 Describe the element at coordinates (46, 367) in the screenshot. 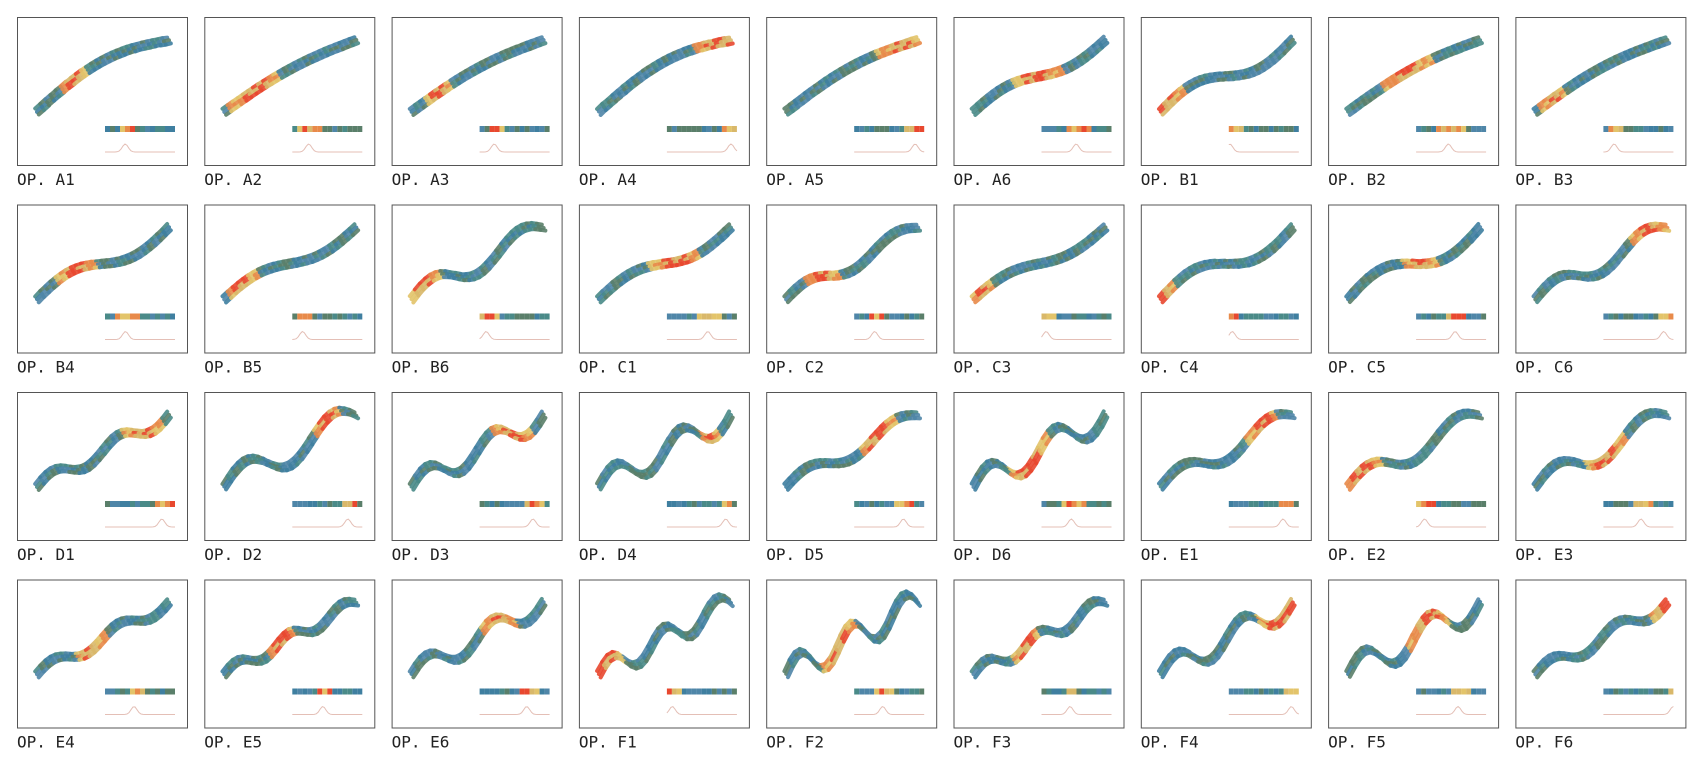

I see `panel-label: OP. B4` at that location.